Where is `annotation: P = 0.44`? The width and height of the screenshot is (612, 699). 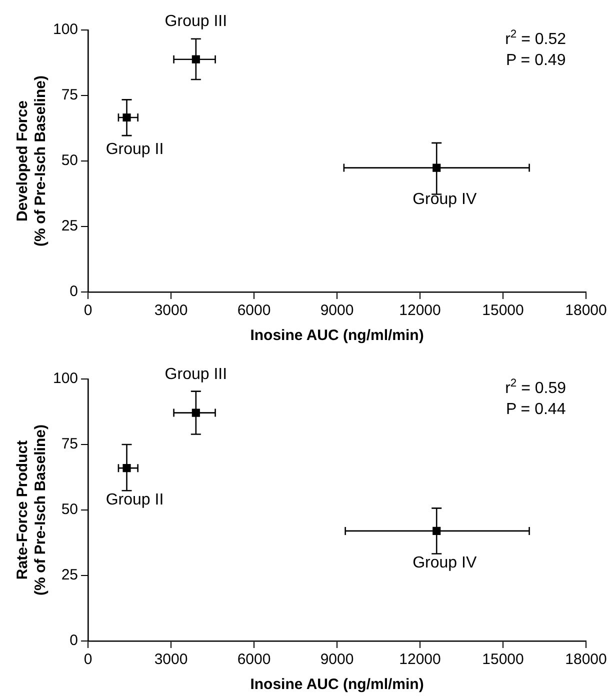 annotation: P = 0.44 is located at coordinates (536, 409).